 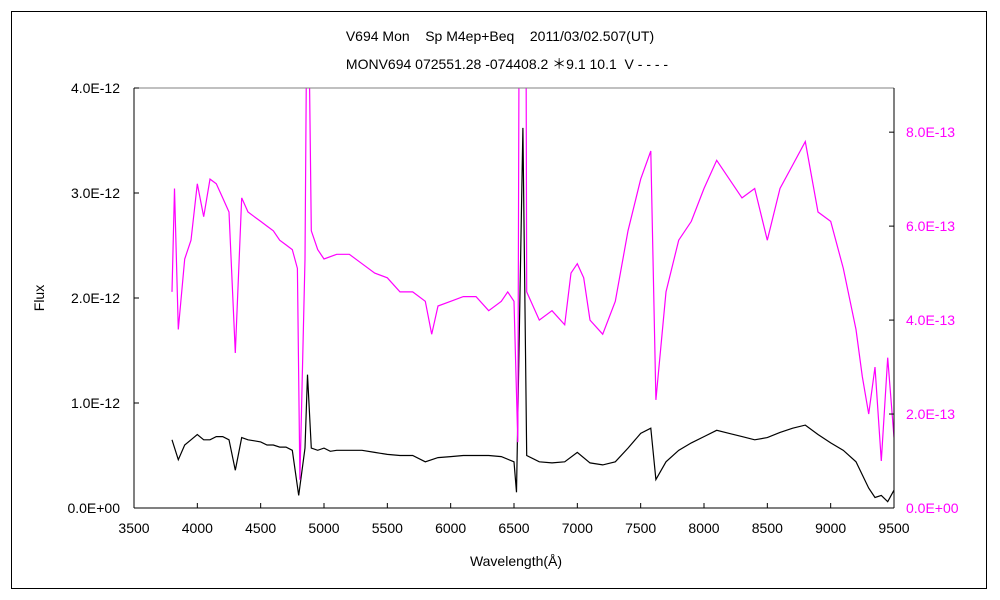 I want to click on x-axis-label: Wavelength(Å), so click(x=516, y=561).